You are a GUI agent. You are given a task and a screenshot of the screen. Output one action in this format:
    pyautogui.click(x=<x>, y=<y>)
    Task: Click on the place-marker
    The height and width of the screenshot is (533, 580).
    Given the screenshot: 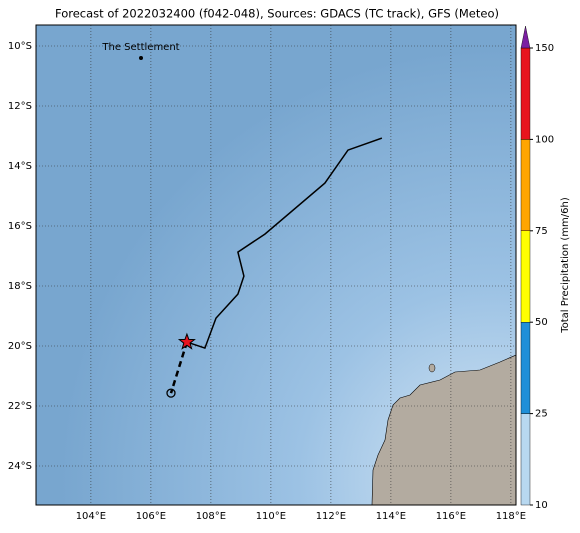 What is the action you would take?
    pyautogui.click(x=141, y=58)
    